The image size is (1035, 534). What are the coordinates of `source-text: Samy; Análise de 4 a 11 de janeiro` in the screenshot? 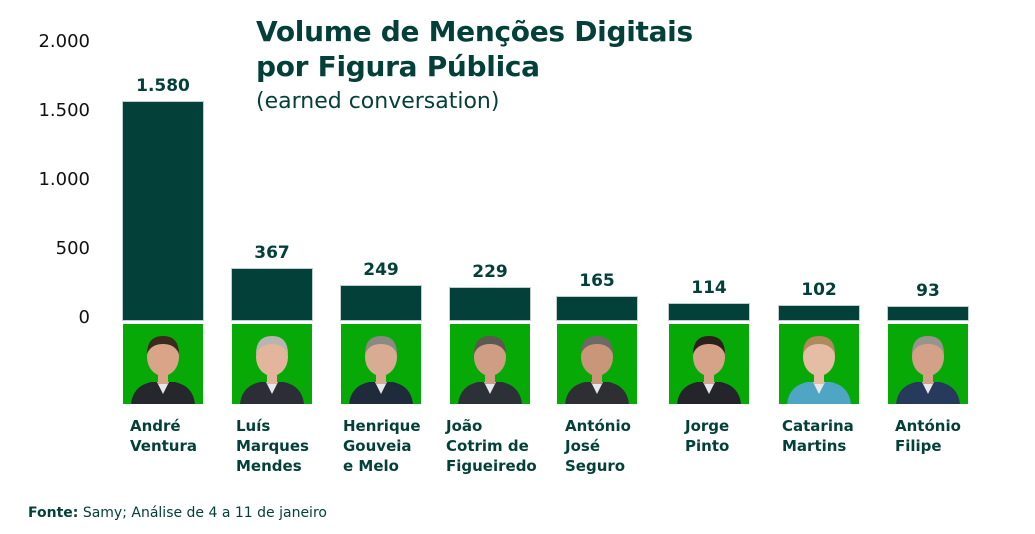 It's located at (202, 513).